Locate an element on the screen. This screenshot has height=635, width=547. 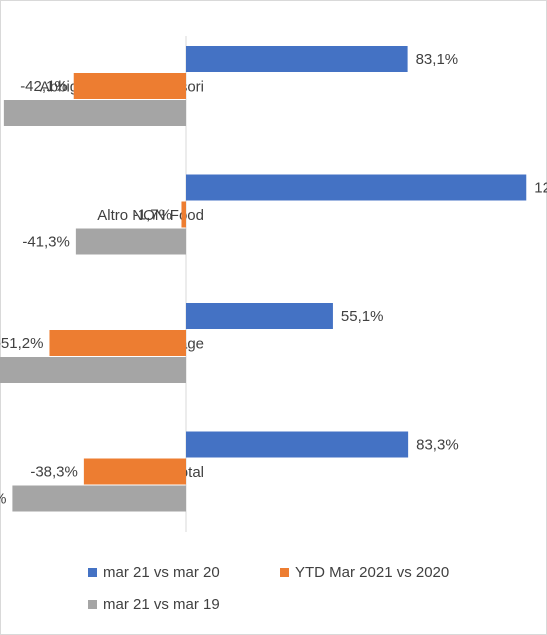
data-label-series-1: 127,6% is located at coordinates (540, 188).